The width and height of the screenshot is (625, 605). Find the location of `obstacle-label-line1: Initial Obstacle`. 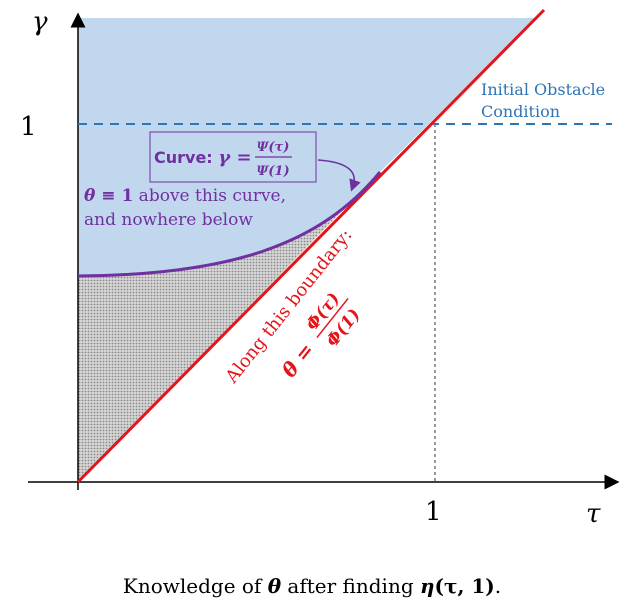

obstacle-label-line1: Initial Obstacle is located at coordinates (543, 89).